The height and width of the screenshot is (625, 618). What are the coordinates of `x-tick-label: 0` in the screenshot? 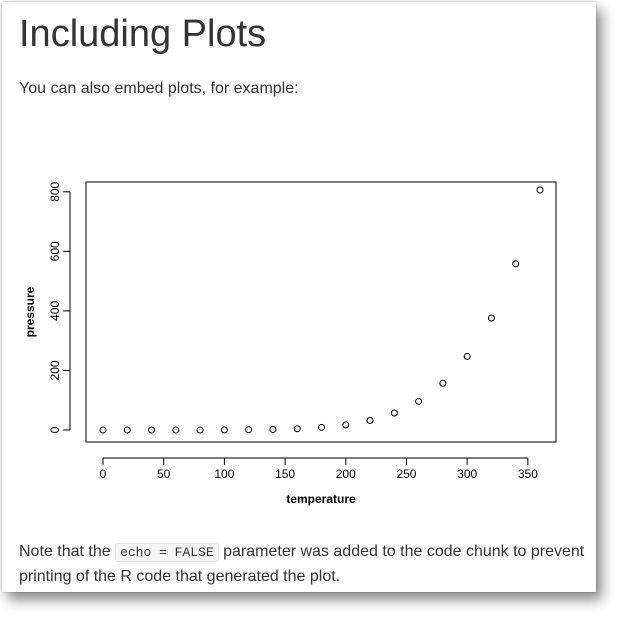 It's located at (103, 474).